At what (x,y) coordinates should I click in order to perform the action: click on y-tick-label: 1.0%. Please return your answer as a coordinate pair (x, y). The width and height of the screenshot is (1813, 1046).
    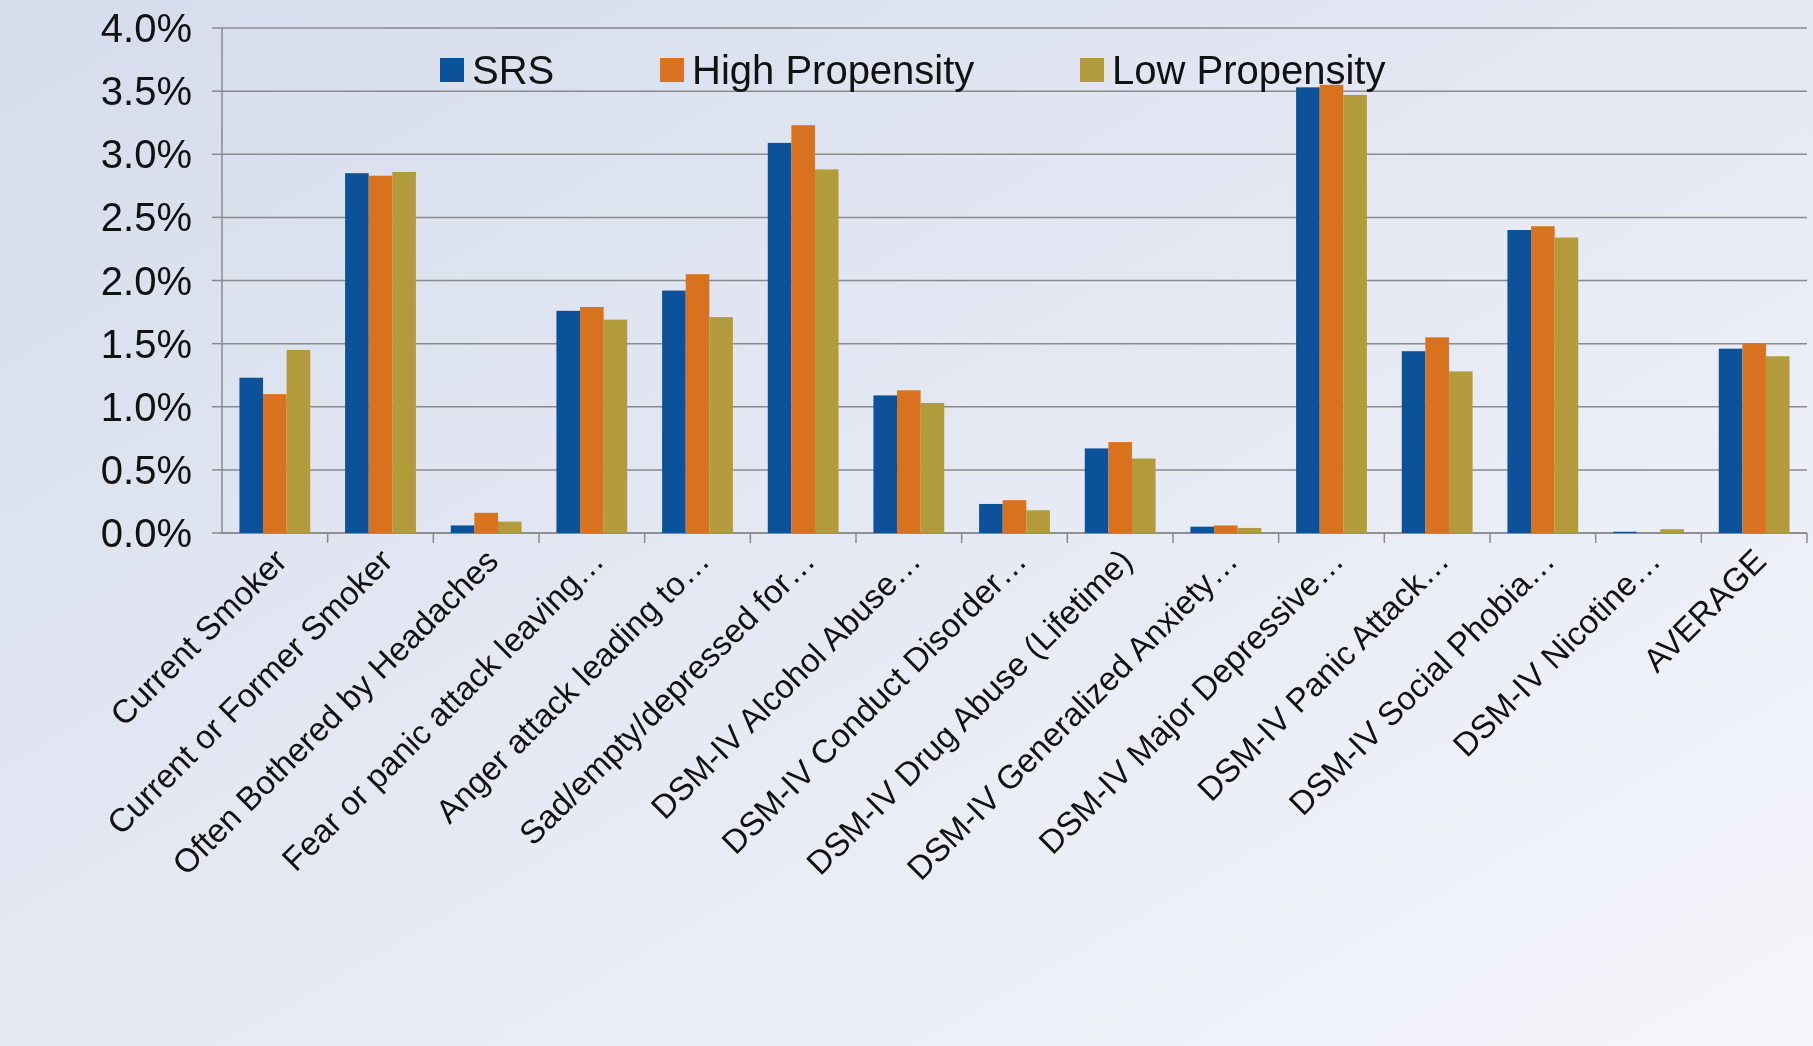
    Looking at the image, I should click on (146, 406).